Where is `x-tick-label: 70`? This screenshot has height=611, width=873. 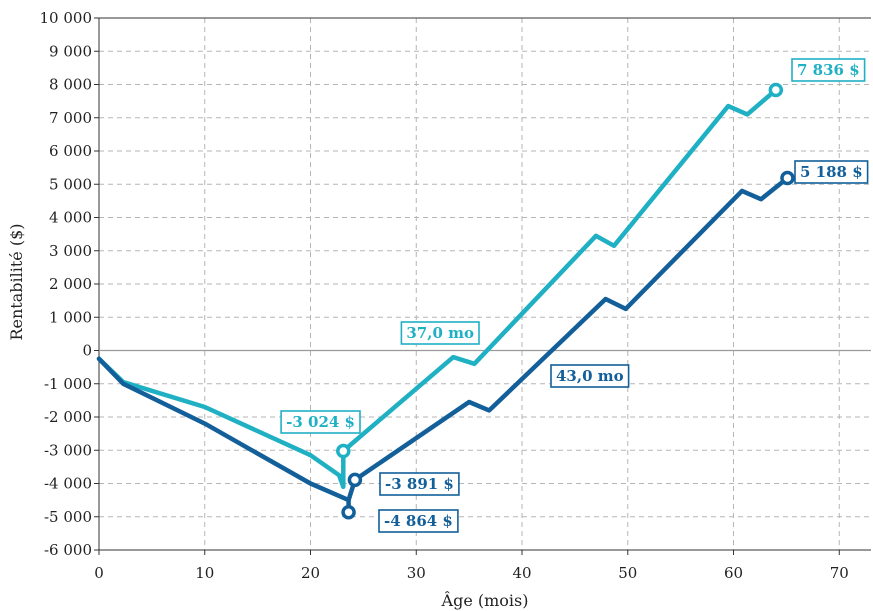
x-tick-label: 70 is located at coordinates (839, 573).